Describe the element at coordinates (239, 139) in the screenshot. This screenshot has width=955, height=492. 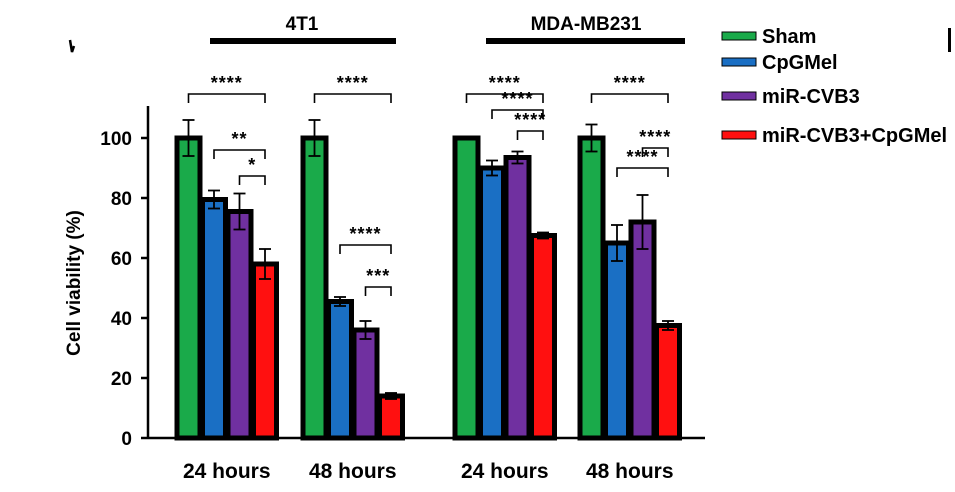
I see `significance-label: **` at that location.